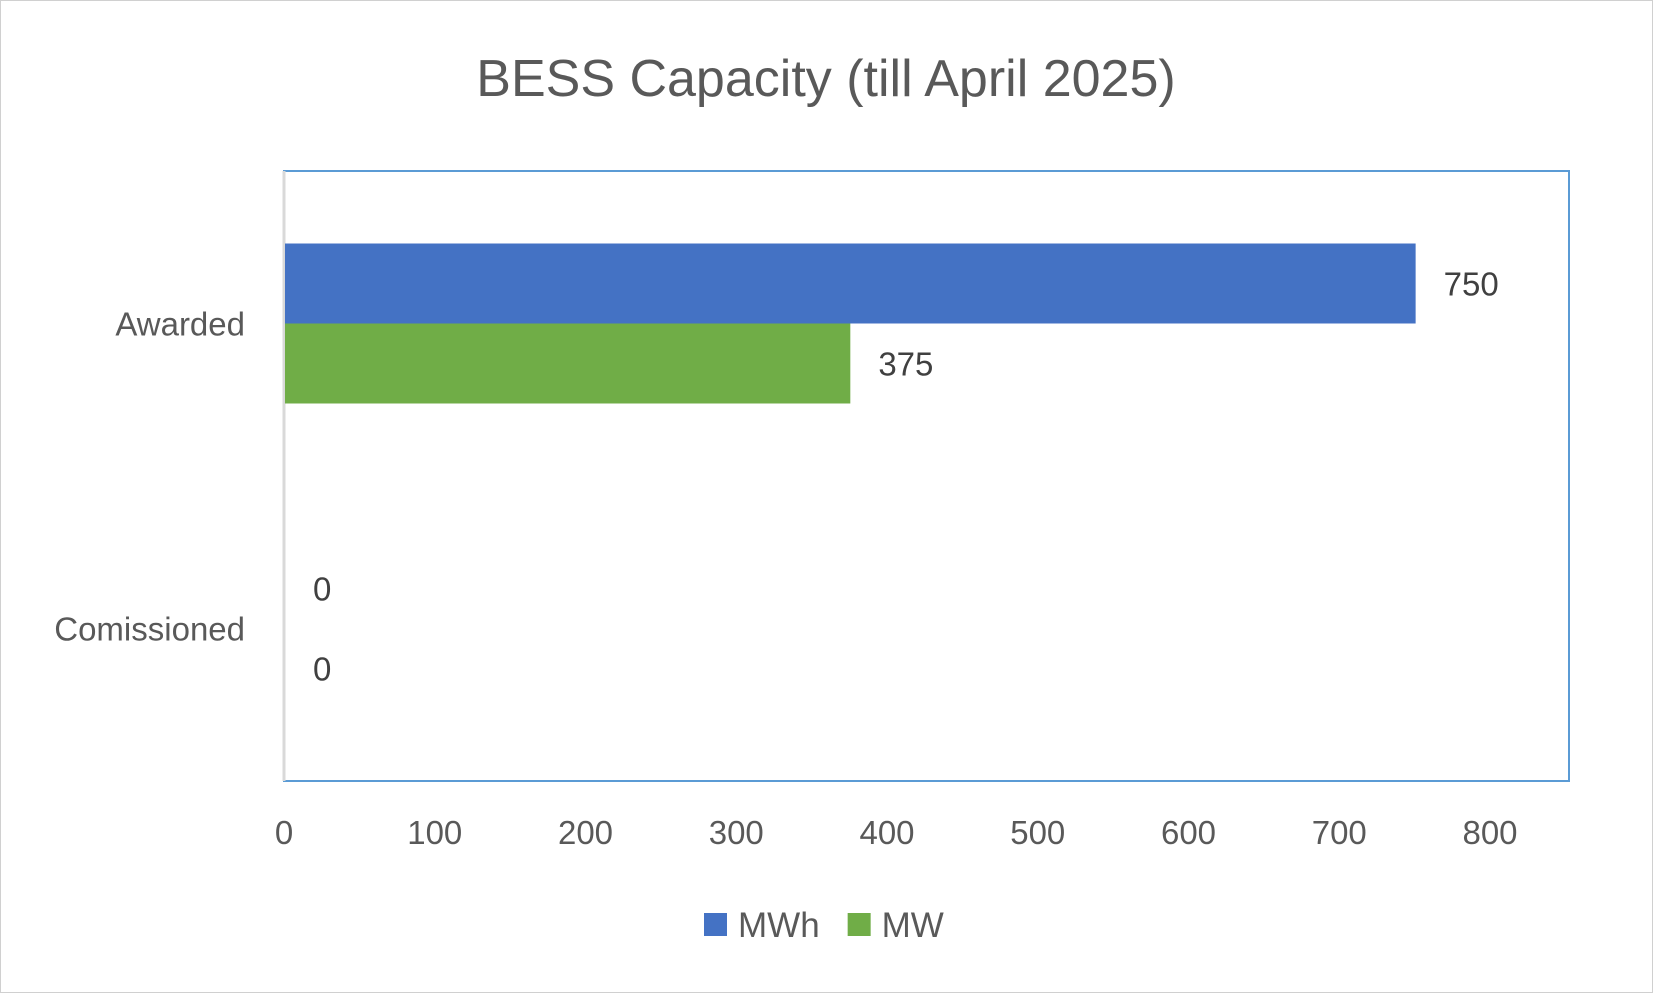 Image resolution: width=1653 pixels, height=993 pixels. What do you see at coordinates (585, 832) in the screenshot?
I see `x-tick-label: 200` at bounding box center [585, 832].